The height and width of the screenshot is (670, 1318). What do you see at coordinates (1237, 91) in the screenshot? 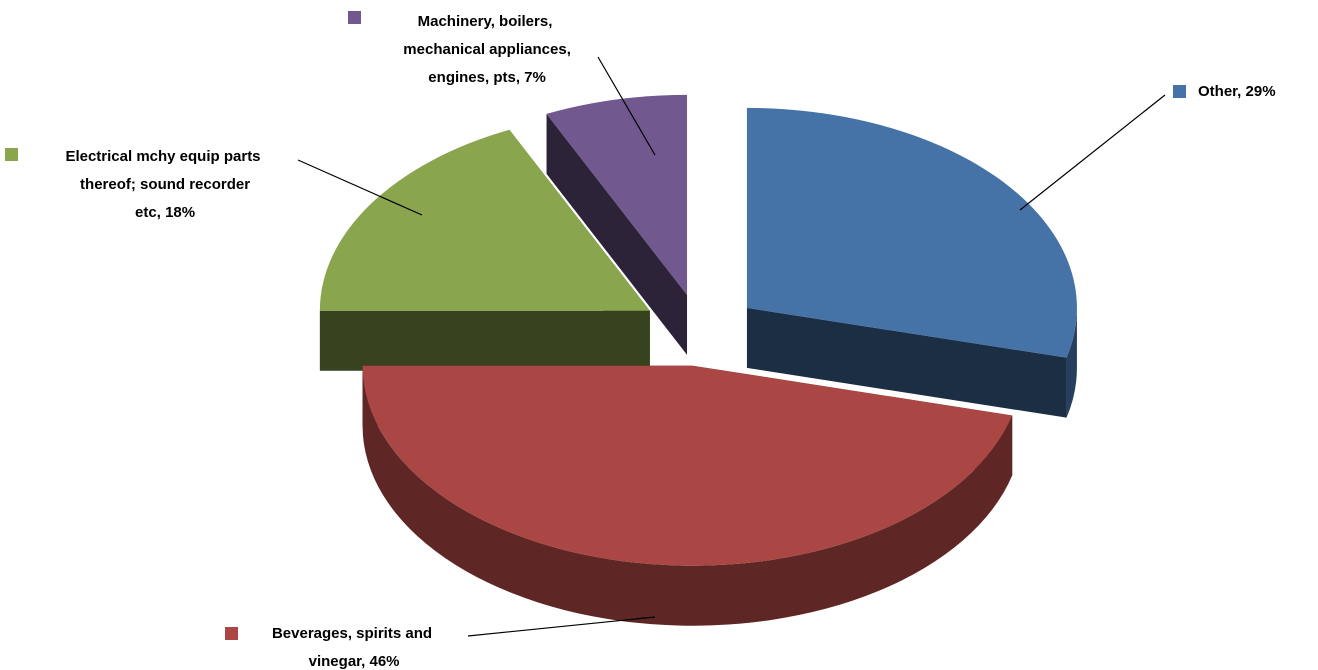
I see `data-label: Other, 29%` at bounding box center [1237, 91].